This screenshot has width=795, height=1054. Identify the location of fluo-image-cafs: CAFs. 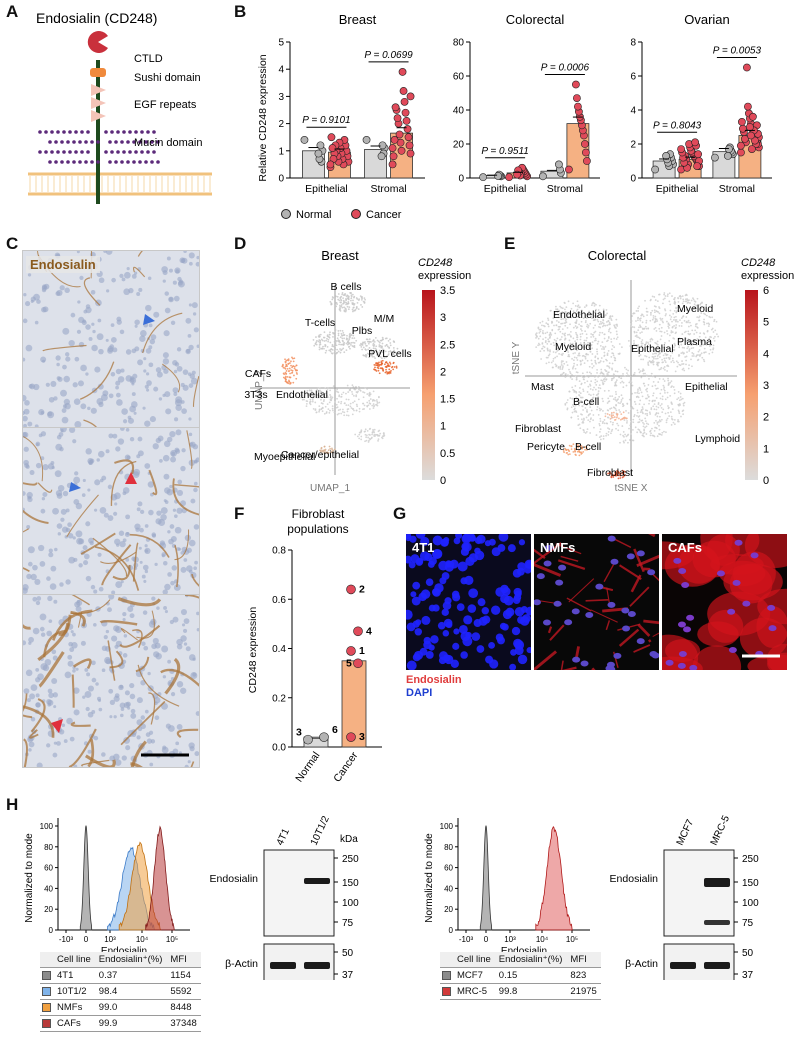
(724, 602).